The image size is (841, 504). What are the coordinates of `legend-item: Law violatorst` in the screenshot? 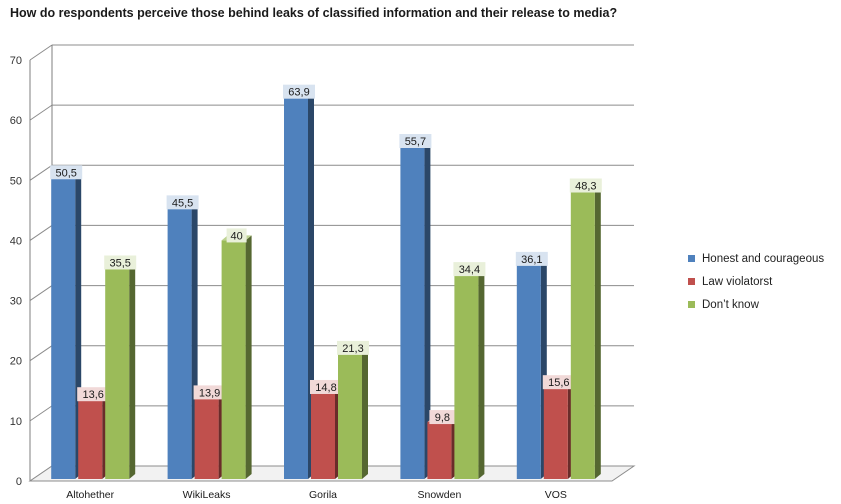 It's located at (756, 281).